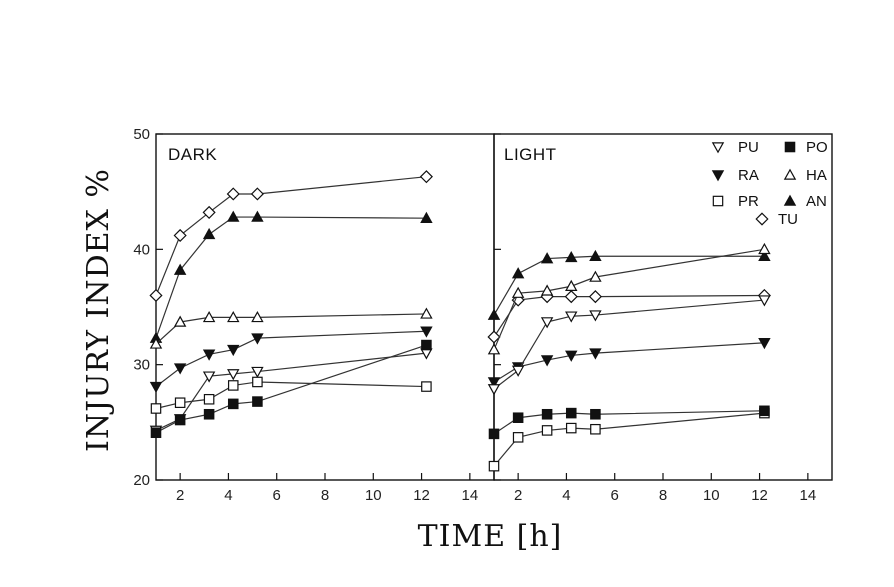  I want to click on series-line-light-tu, so click(629, 316).